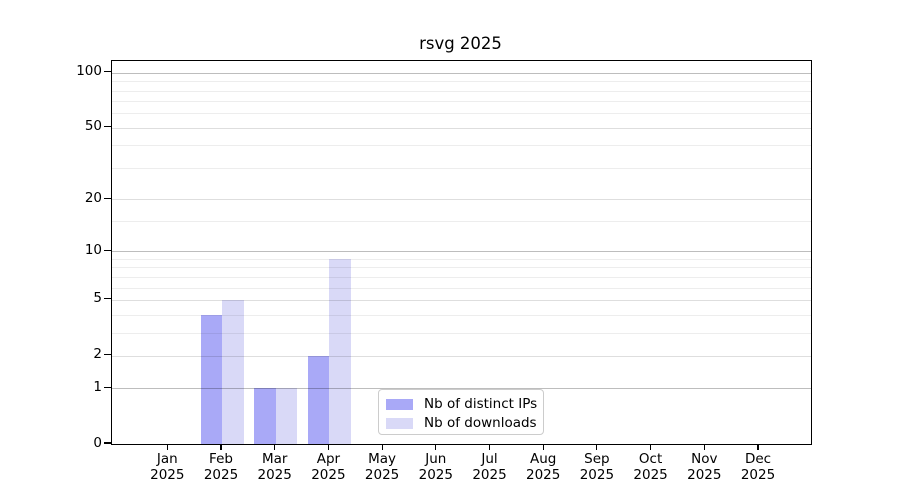  What do you see at coordinates (97, 298) in the screenshot?
I see `y-tick-label: 5` at bounding box center [97, 298].